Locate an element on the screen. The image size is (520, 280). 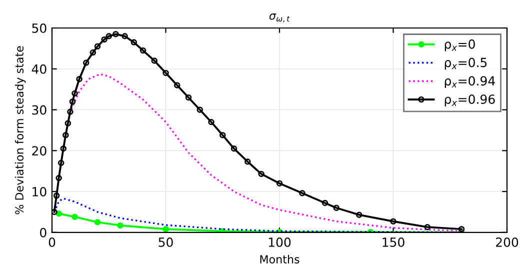
y-tick-label: 10 is located at coordinates (39, 191).